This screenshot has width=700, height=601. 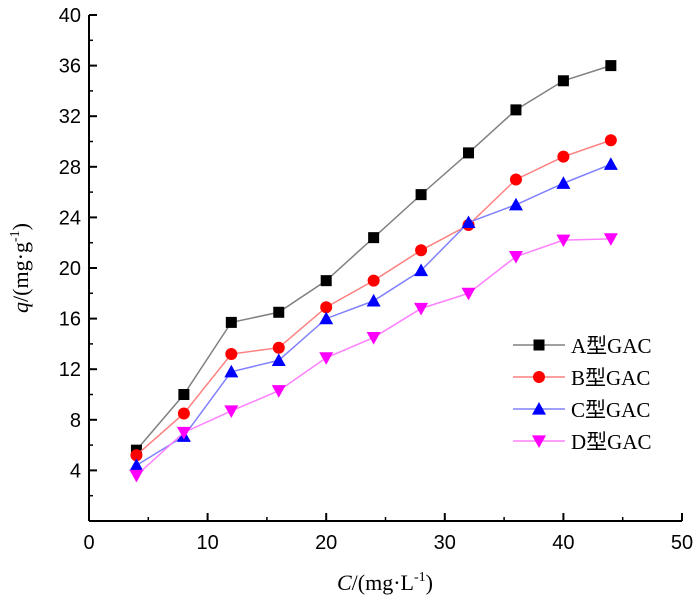 What do you see at coordinates (20, 226) in the screenshot?
I see `y-axis-close: )` at bounding box center [20, 226].